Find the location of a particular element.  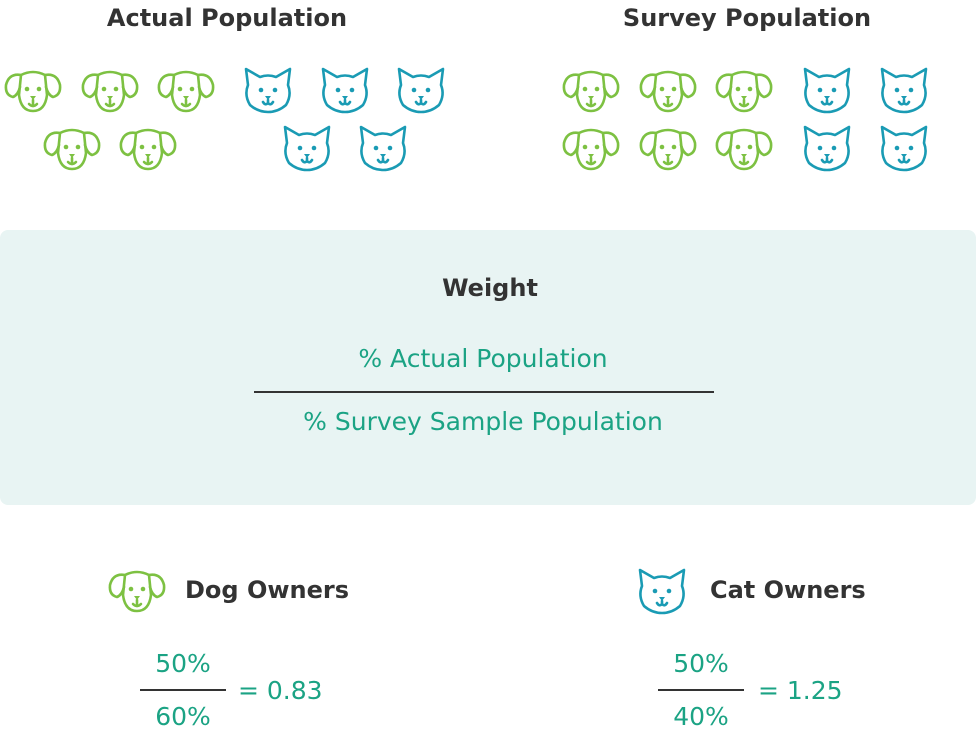

result-denominator: 60% is located at coordinates (183, 716).